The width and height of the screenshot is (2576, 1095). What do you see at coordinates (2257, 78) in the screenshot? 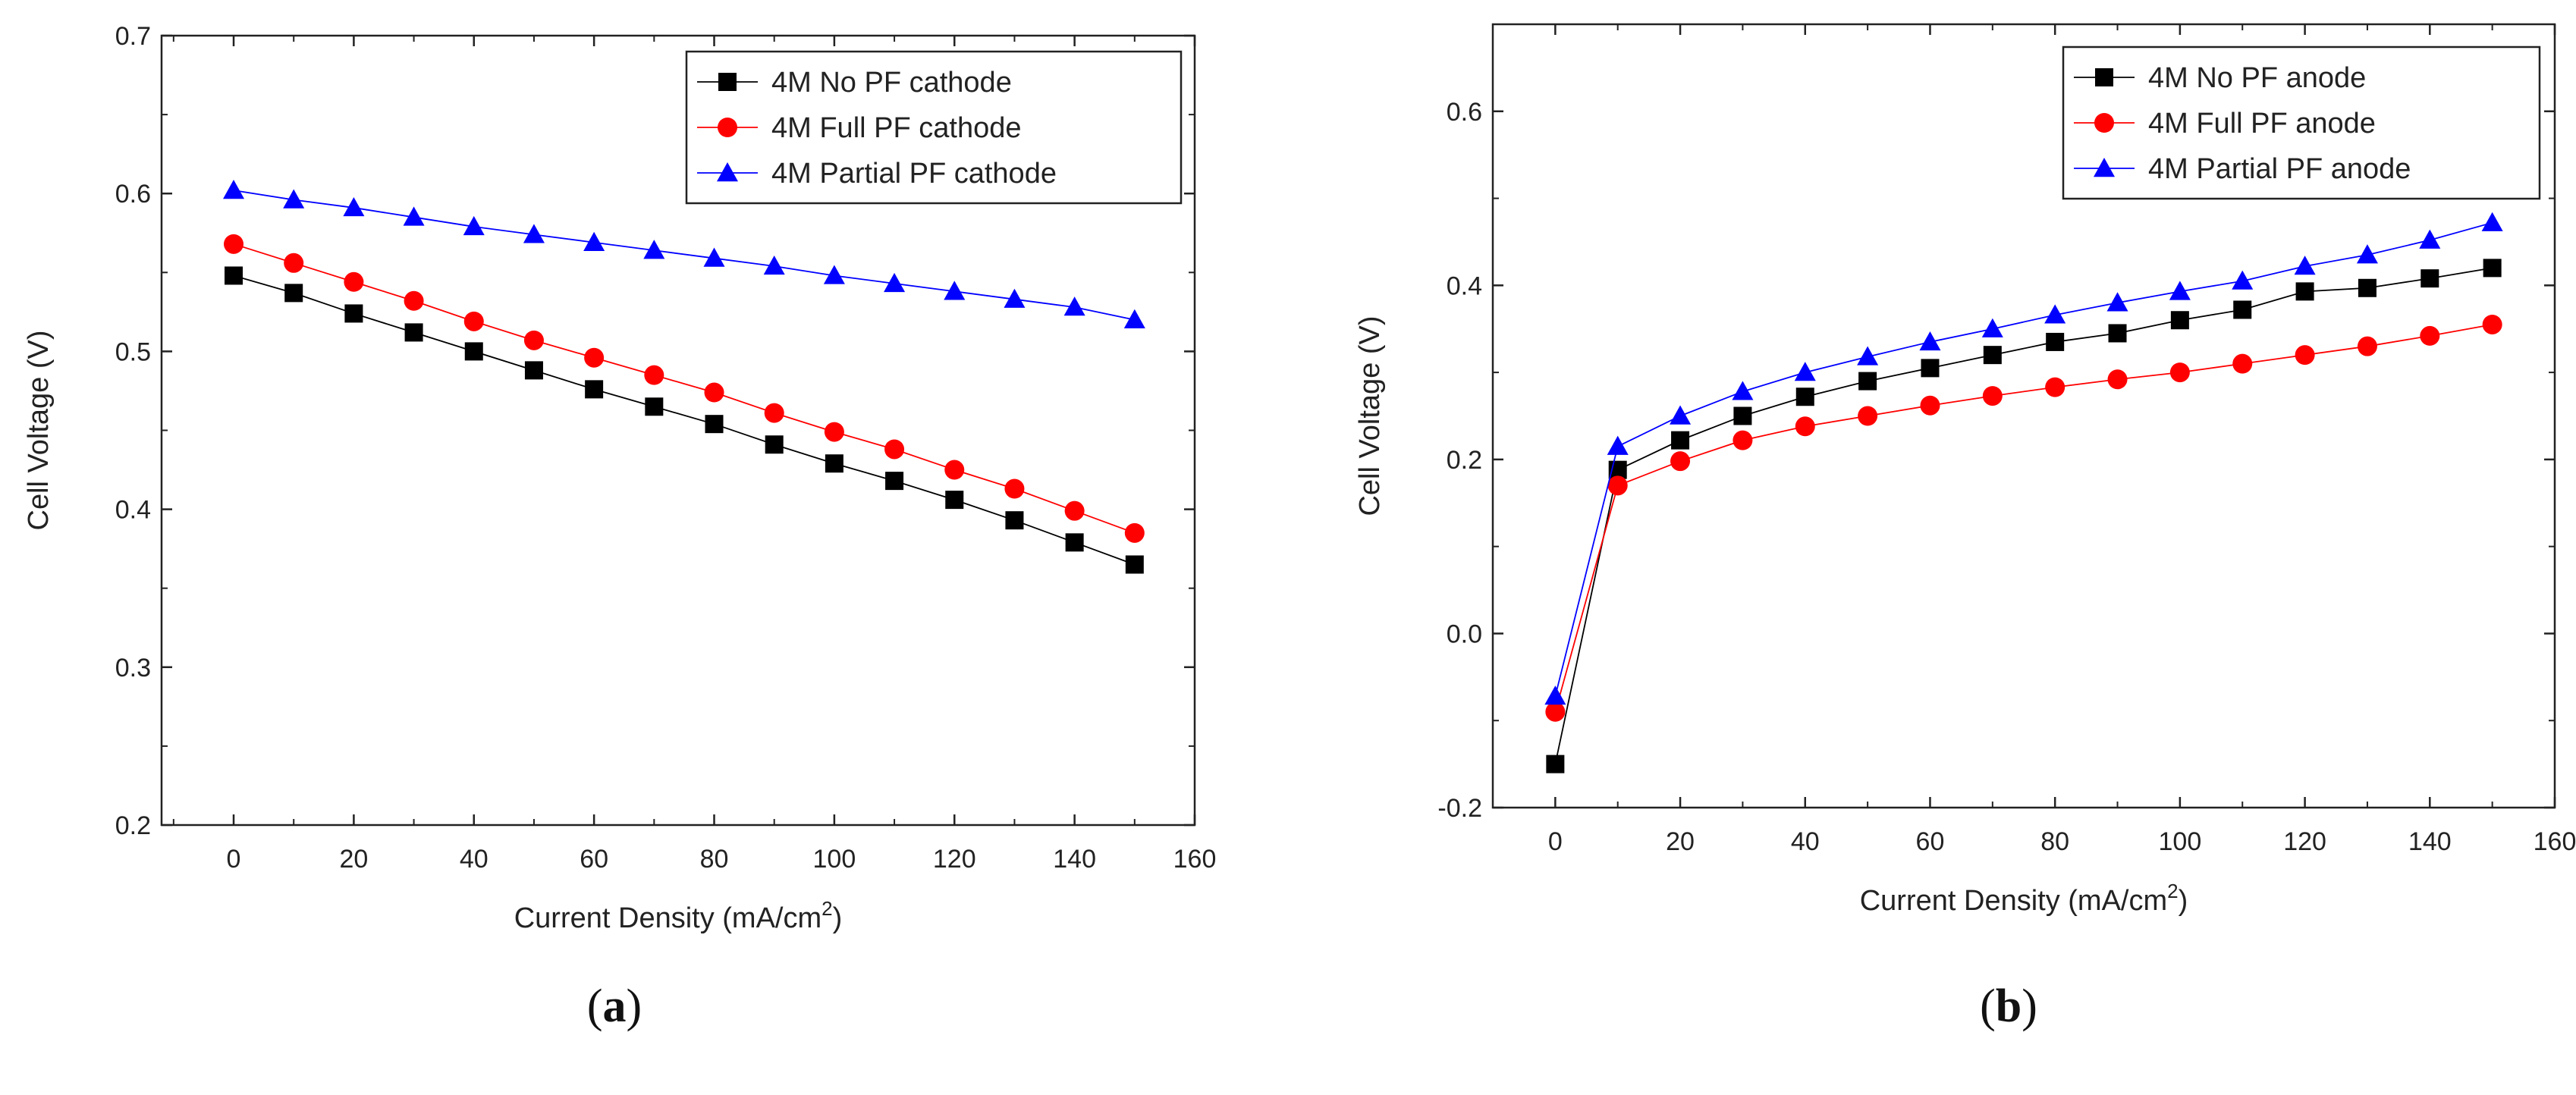
I see `legend-label: 4M No PF anode` at bounding box center [2257, 78].